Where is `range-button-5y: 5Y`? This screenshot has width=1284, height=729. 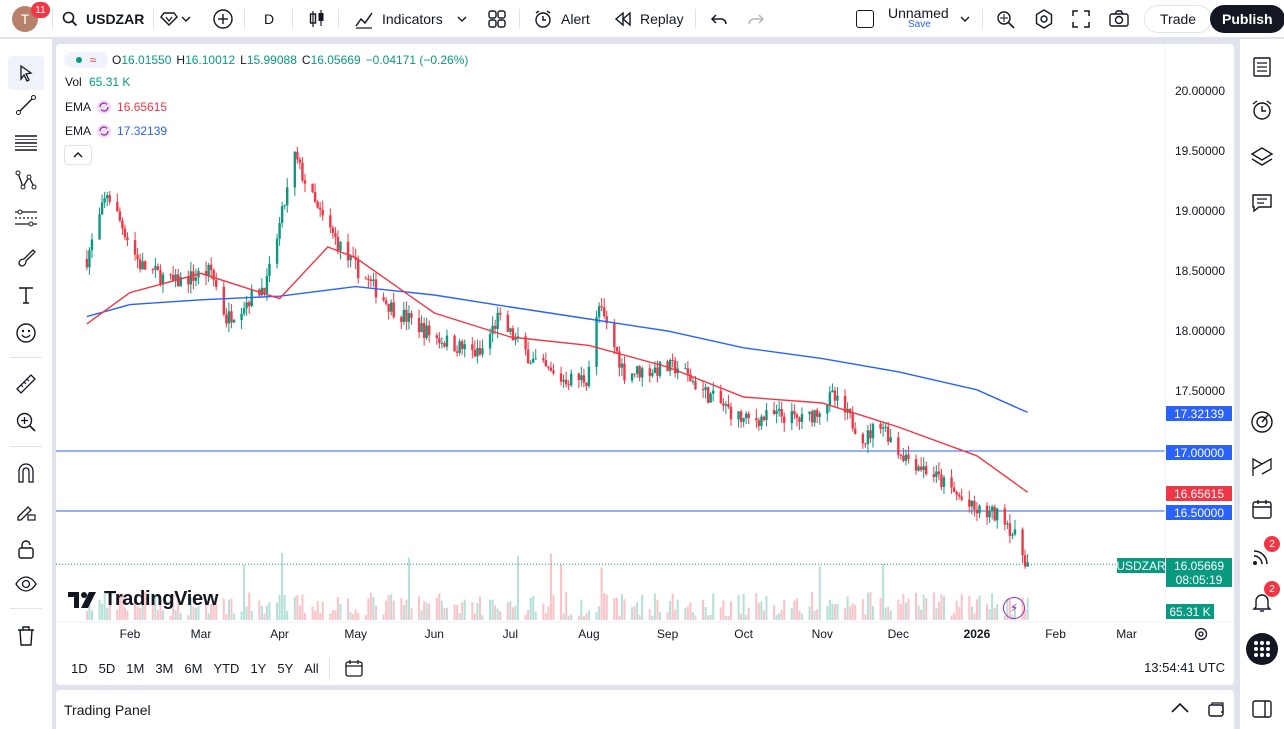
range-button-5y: 5Y is located at coordinates (285, 668).